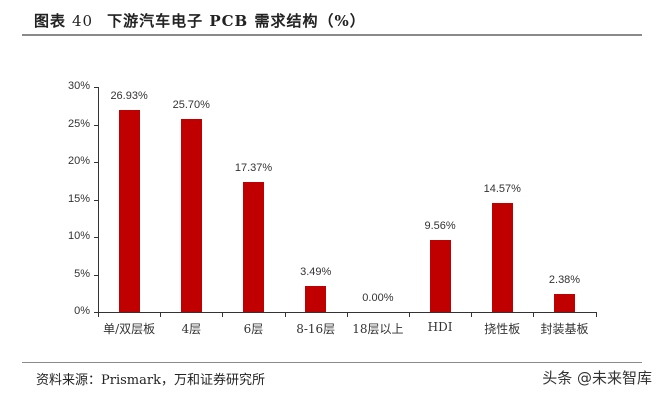  I want to click on x-category-label: 6层, so click(253, 329).